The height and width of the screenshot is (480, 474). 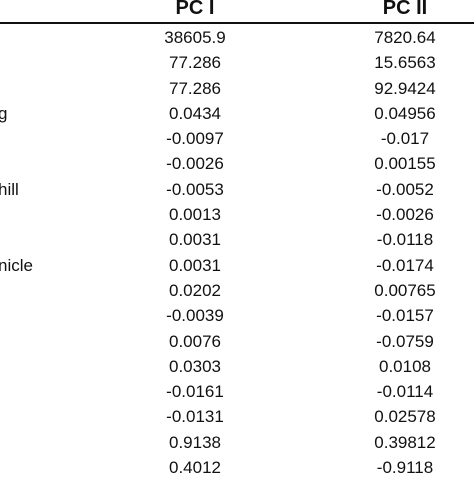 I want to click on cell-pc2-value: 0.00155, so click(x=405, y=164).